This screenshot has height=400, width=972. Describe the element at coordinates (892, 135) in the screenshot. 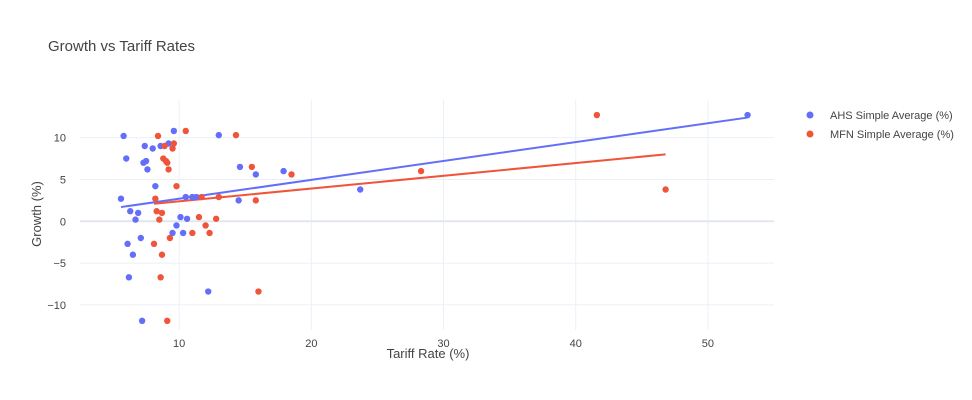

I see `legend-label: MFN Simple Average (%)` at that location.